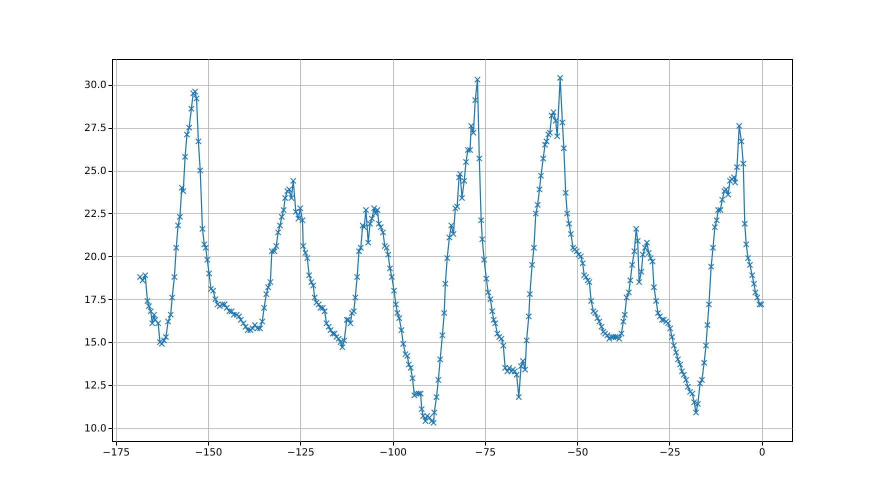 Image resolution: width=880 pixels, height=495 pixels. What do you see at coordinates (577, 453) in the screenshot?
I see `x-tick-label: −50` at bounding box center [577, 453].